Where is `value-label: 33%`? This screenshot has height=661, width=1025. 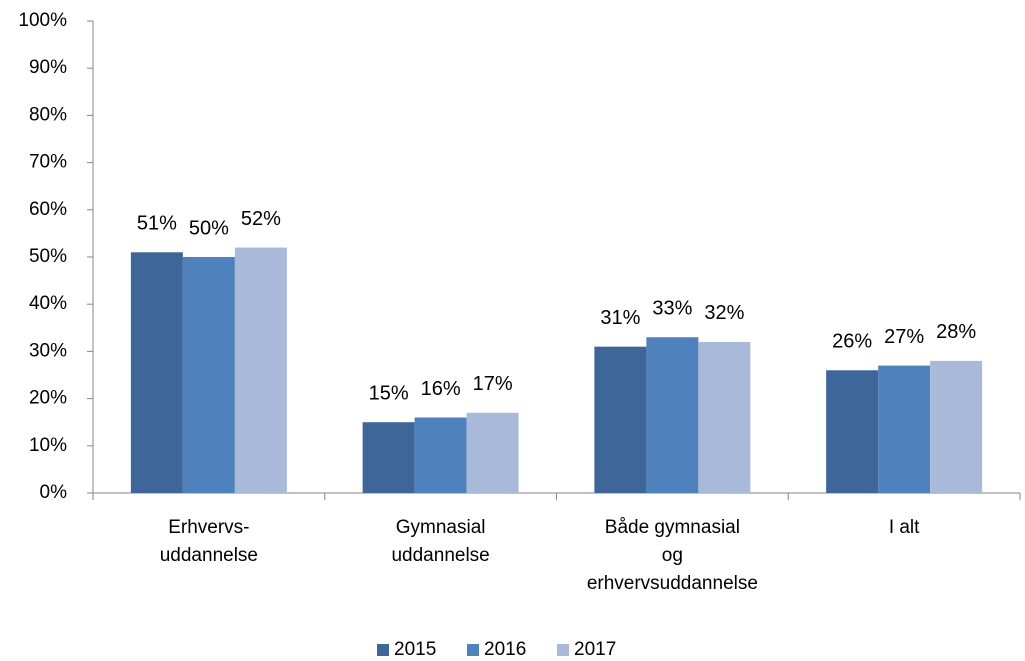
value-label: 33% is located at coordinates (672, 309).